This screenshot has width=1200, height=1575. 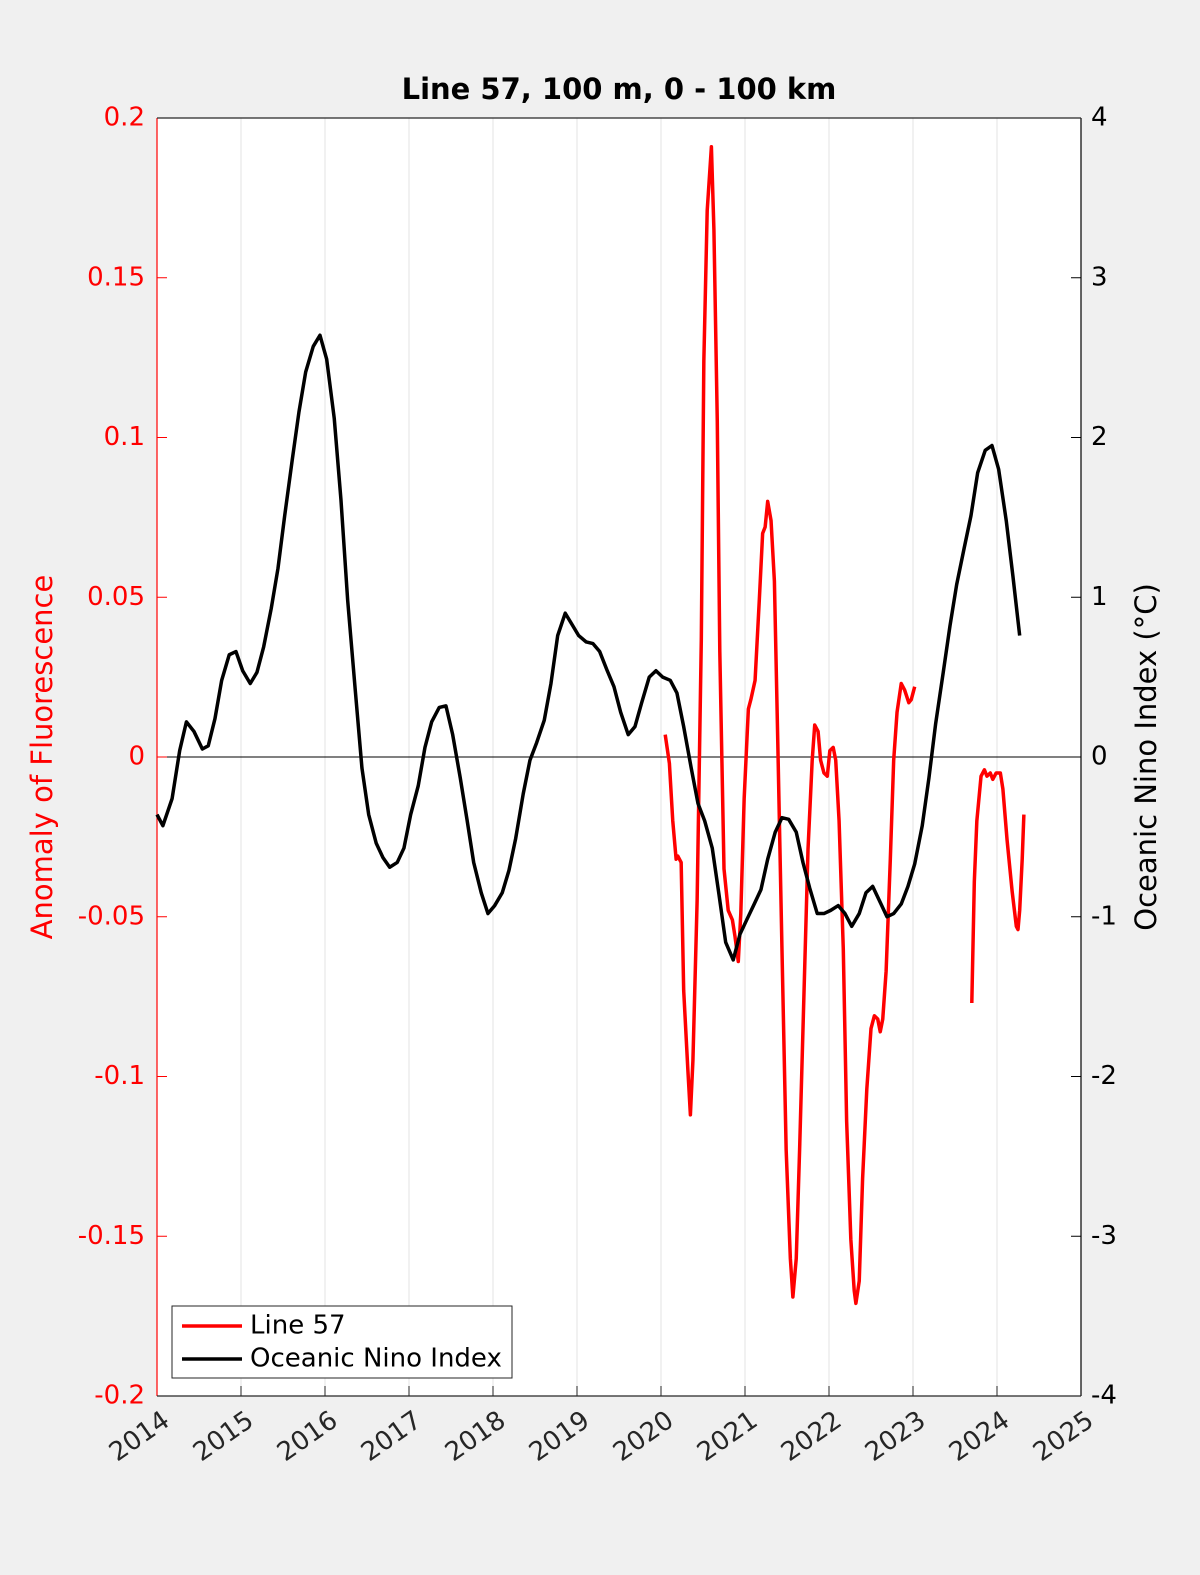 What do you see at coordinates (111, 1236) in the screenshot?
I see `y-tick-label: -0.15` at bounding box center [111, 1236].